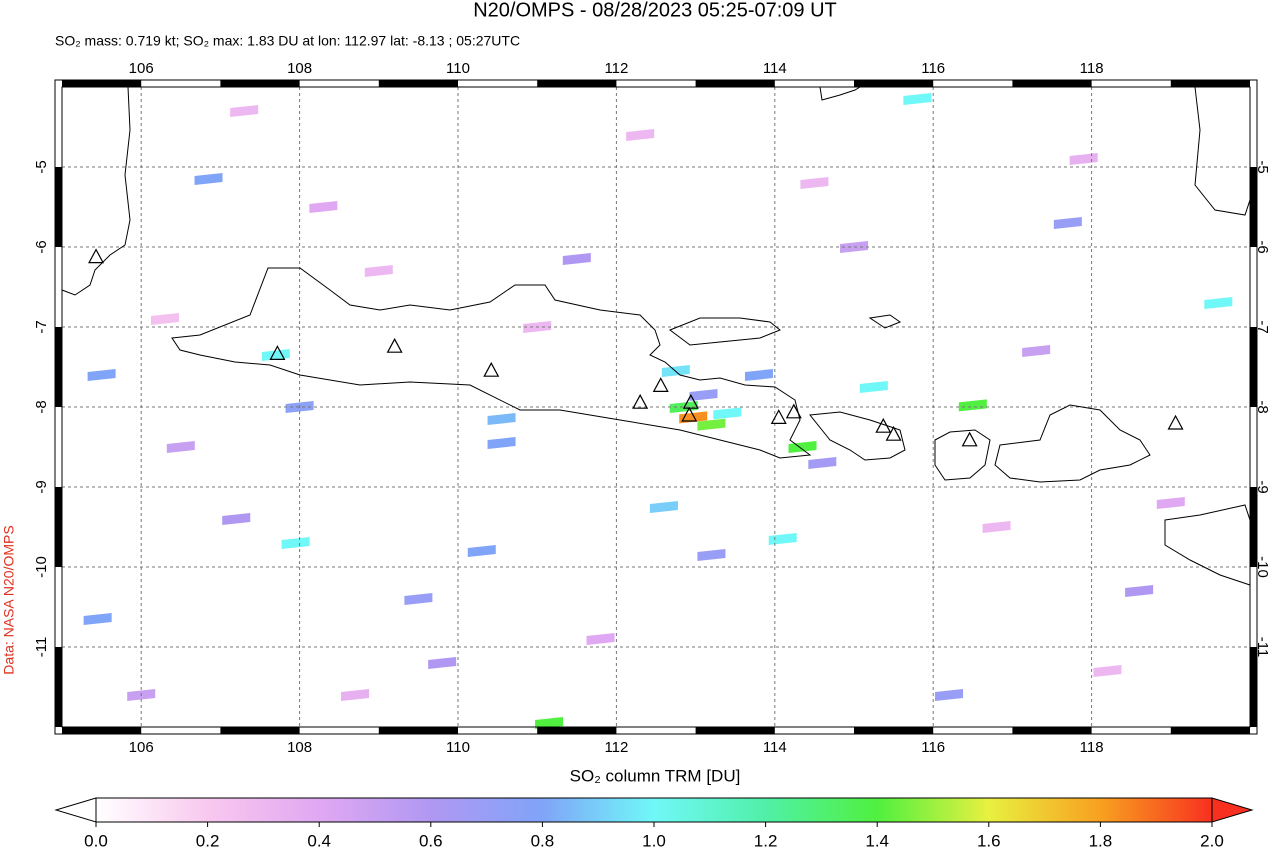 The image size is (1272, 853). What do you see at coordinates (9, 599) in the screenshot?
I see `credit: Data: NASA N20/OMPS` at bounding box center [9, 599].